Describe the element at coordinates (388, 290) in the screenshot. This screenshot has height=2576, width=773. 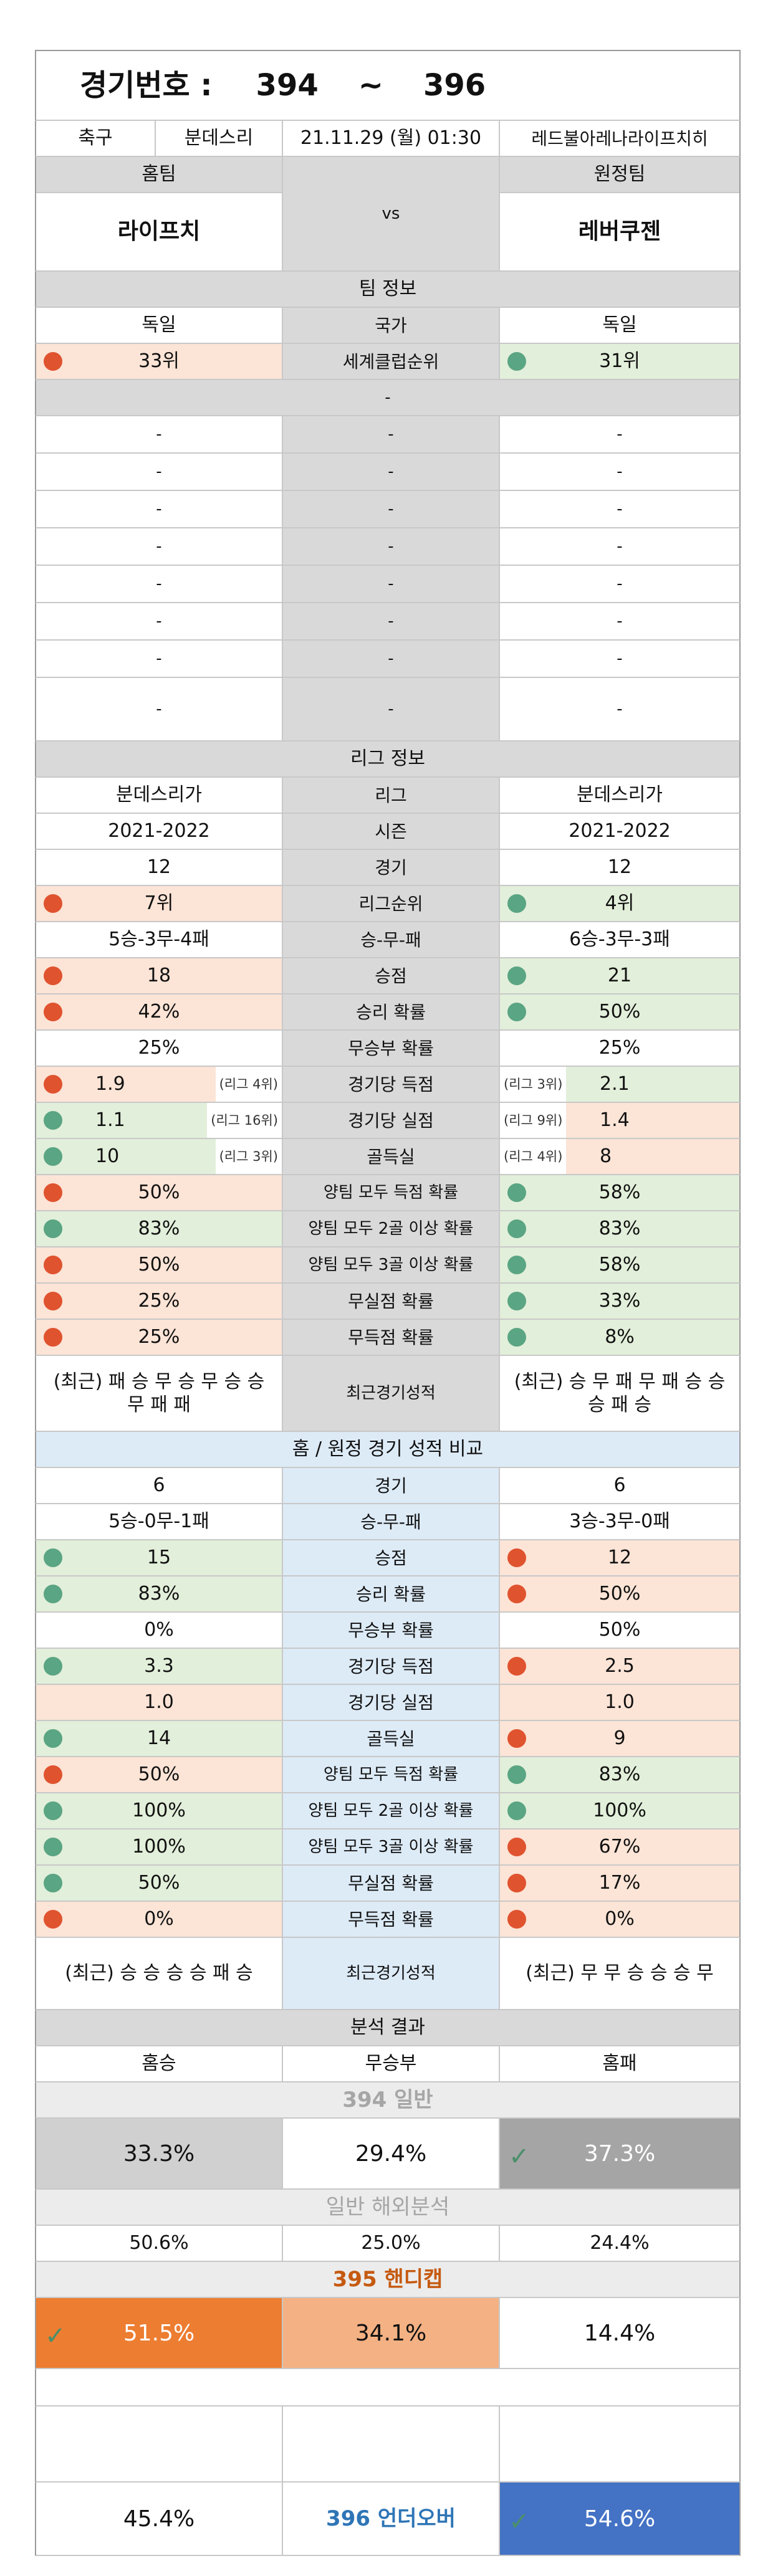
I see `team-info-header: 팀 정보` at that location.